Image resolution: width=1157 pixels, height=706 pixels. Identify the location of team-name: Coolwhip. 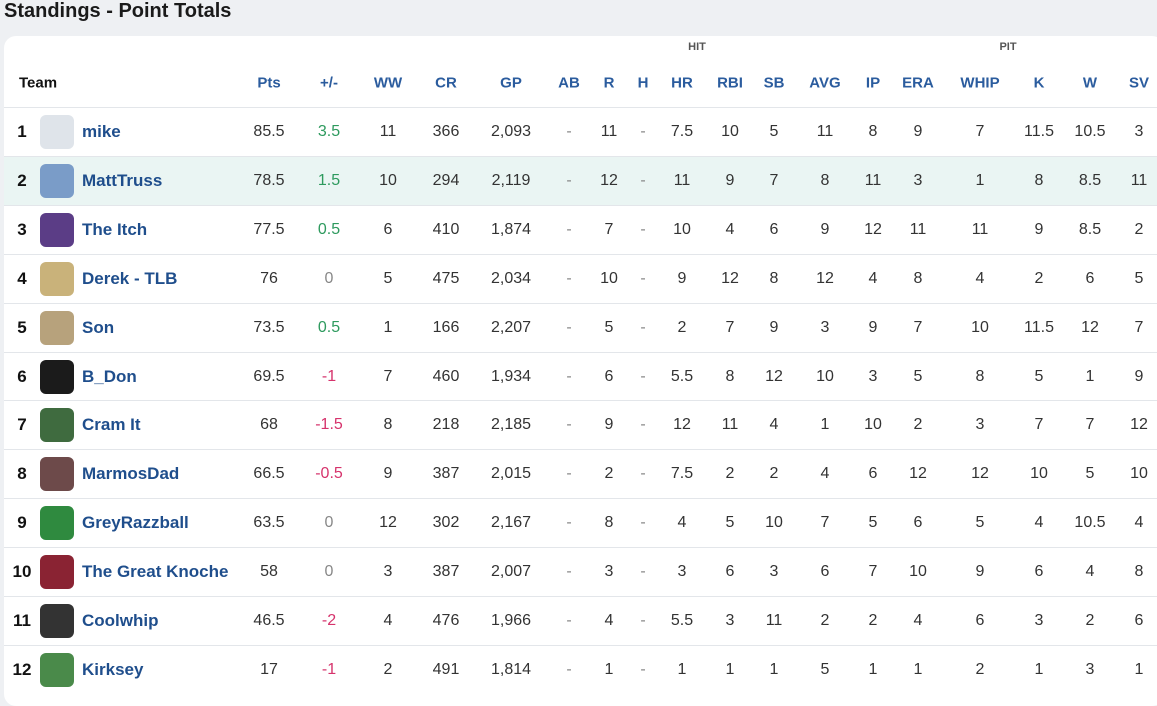
(120, 620).